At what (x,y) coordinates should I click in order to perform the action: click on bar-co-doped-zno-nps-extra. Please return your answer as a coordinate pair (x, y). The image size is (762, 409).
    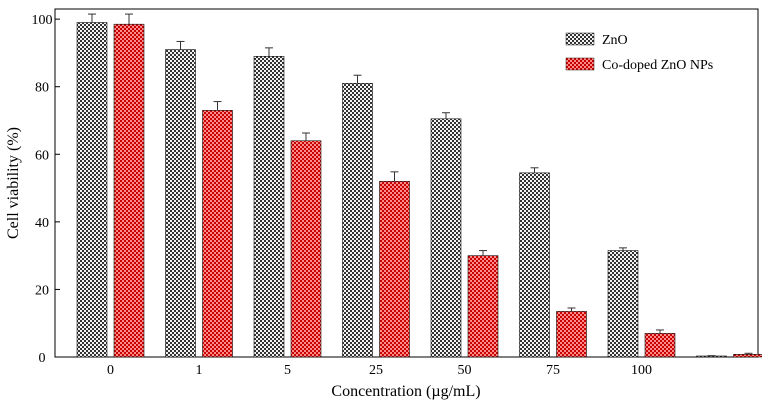
    Looking at the image, I should click on (747, 355).